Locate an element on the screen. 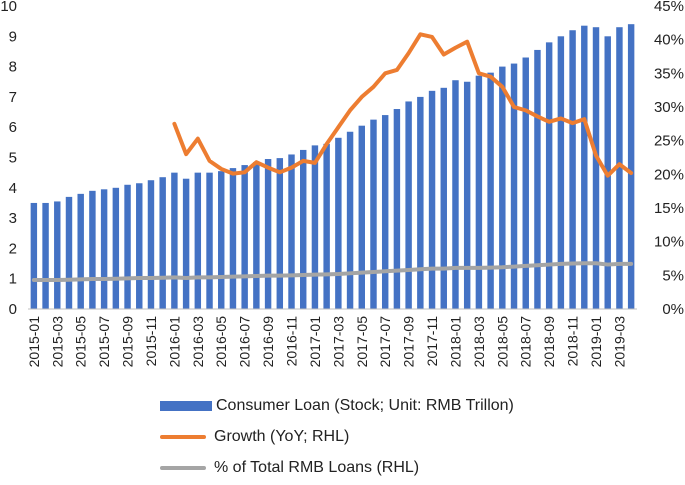  legend-swatch-growth is located at coordinates (183, 437).